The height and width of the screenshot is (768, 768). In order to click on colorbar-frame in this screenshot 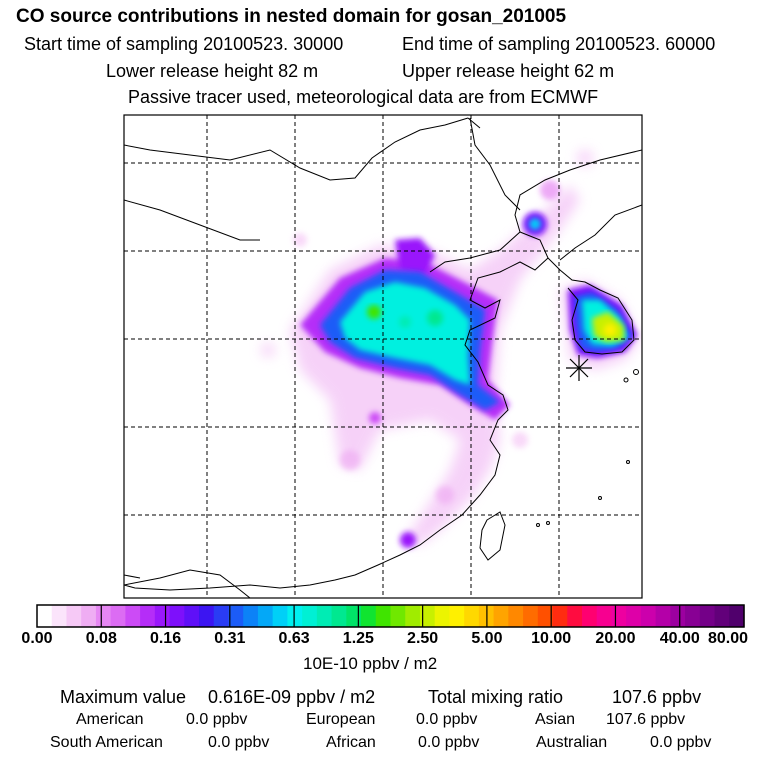, I will do `click(390, 616)`.